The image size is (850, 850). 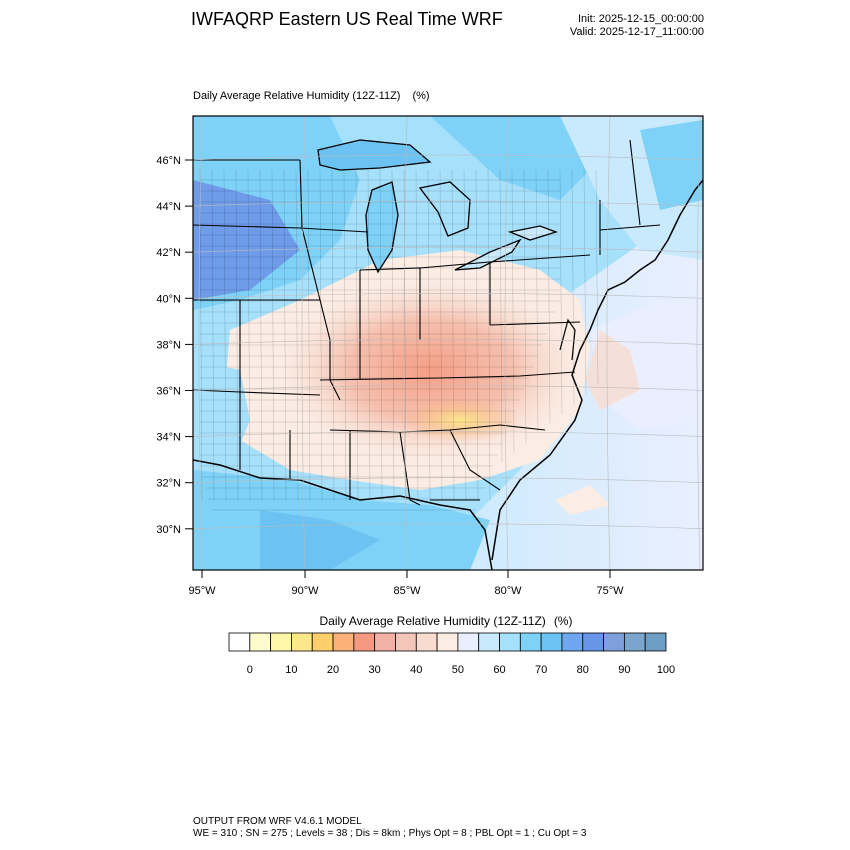 What do you see at coordinates (624, 670) in the screenshot?
I see `colorbar-label: 90` at bounding box center [624, 670].